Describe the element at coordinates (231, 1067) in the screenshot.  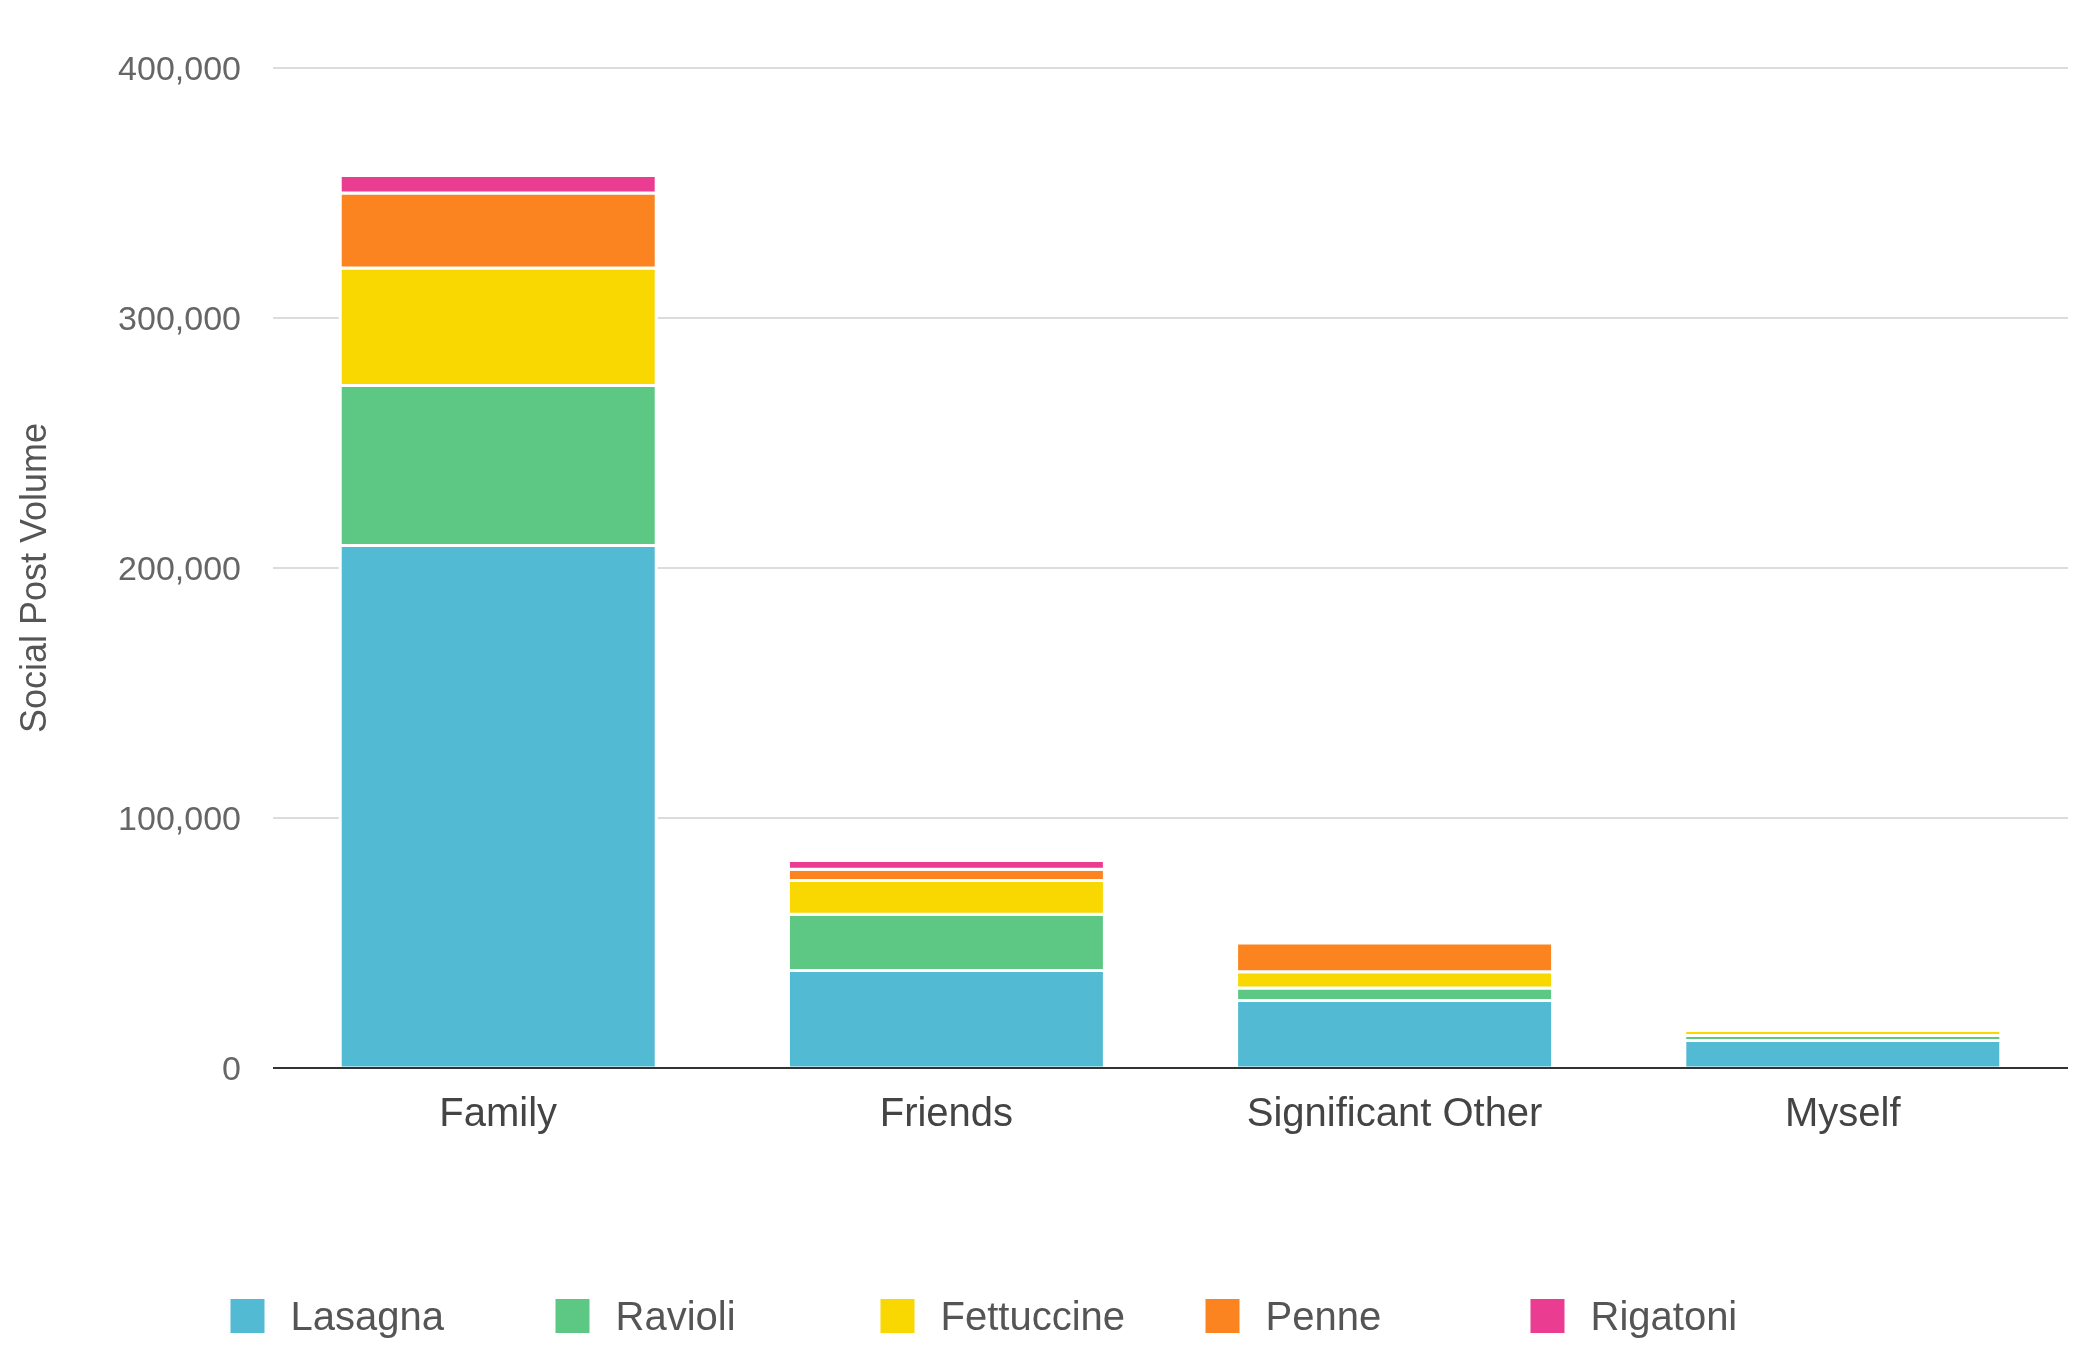
I see `y-tick-label: 0` at that location.